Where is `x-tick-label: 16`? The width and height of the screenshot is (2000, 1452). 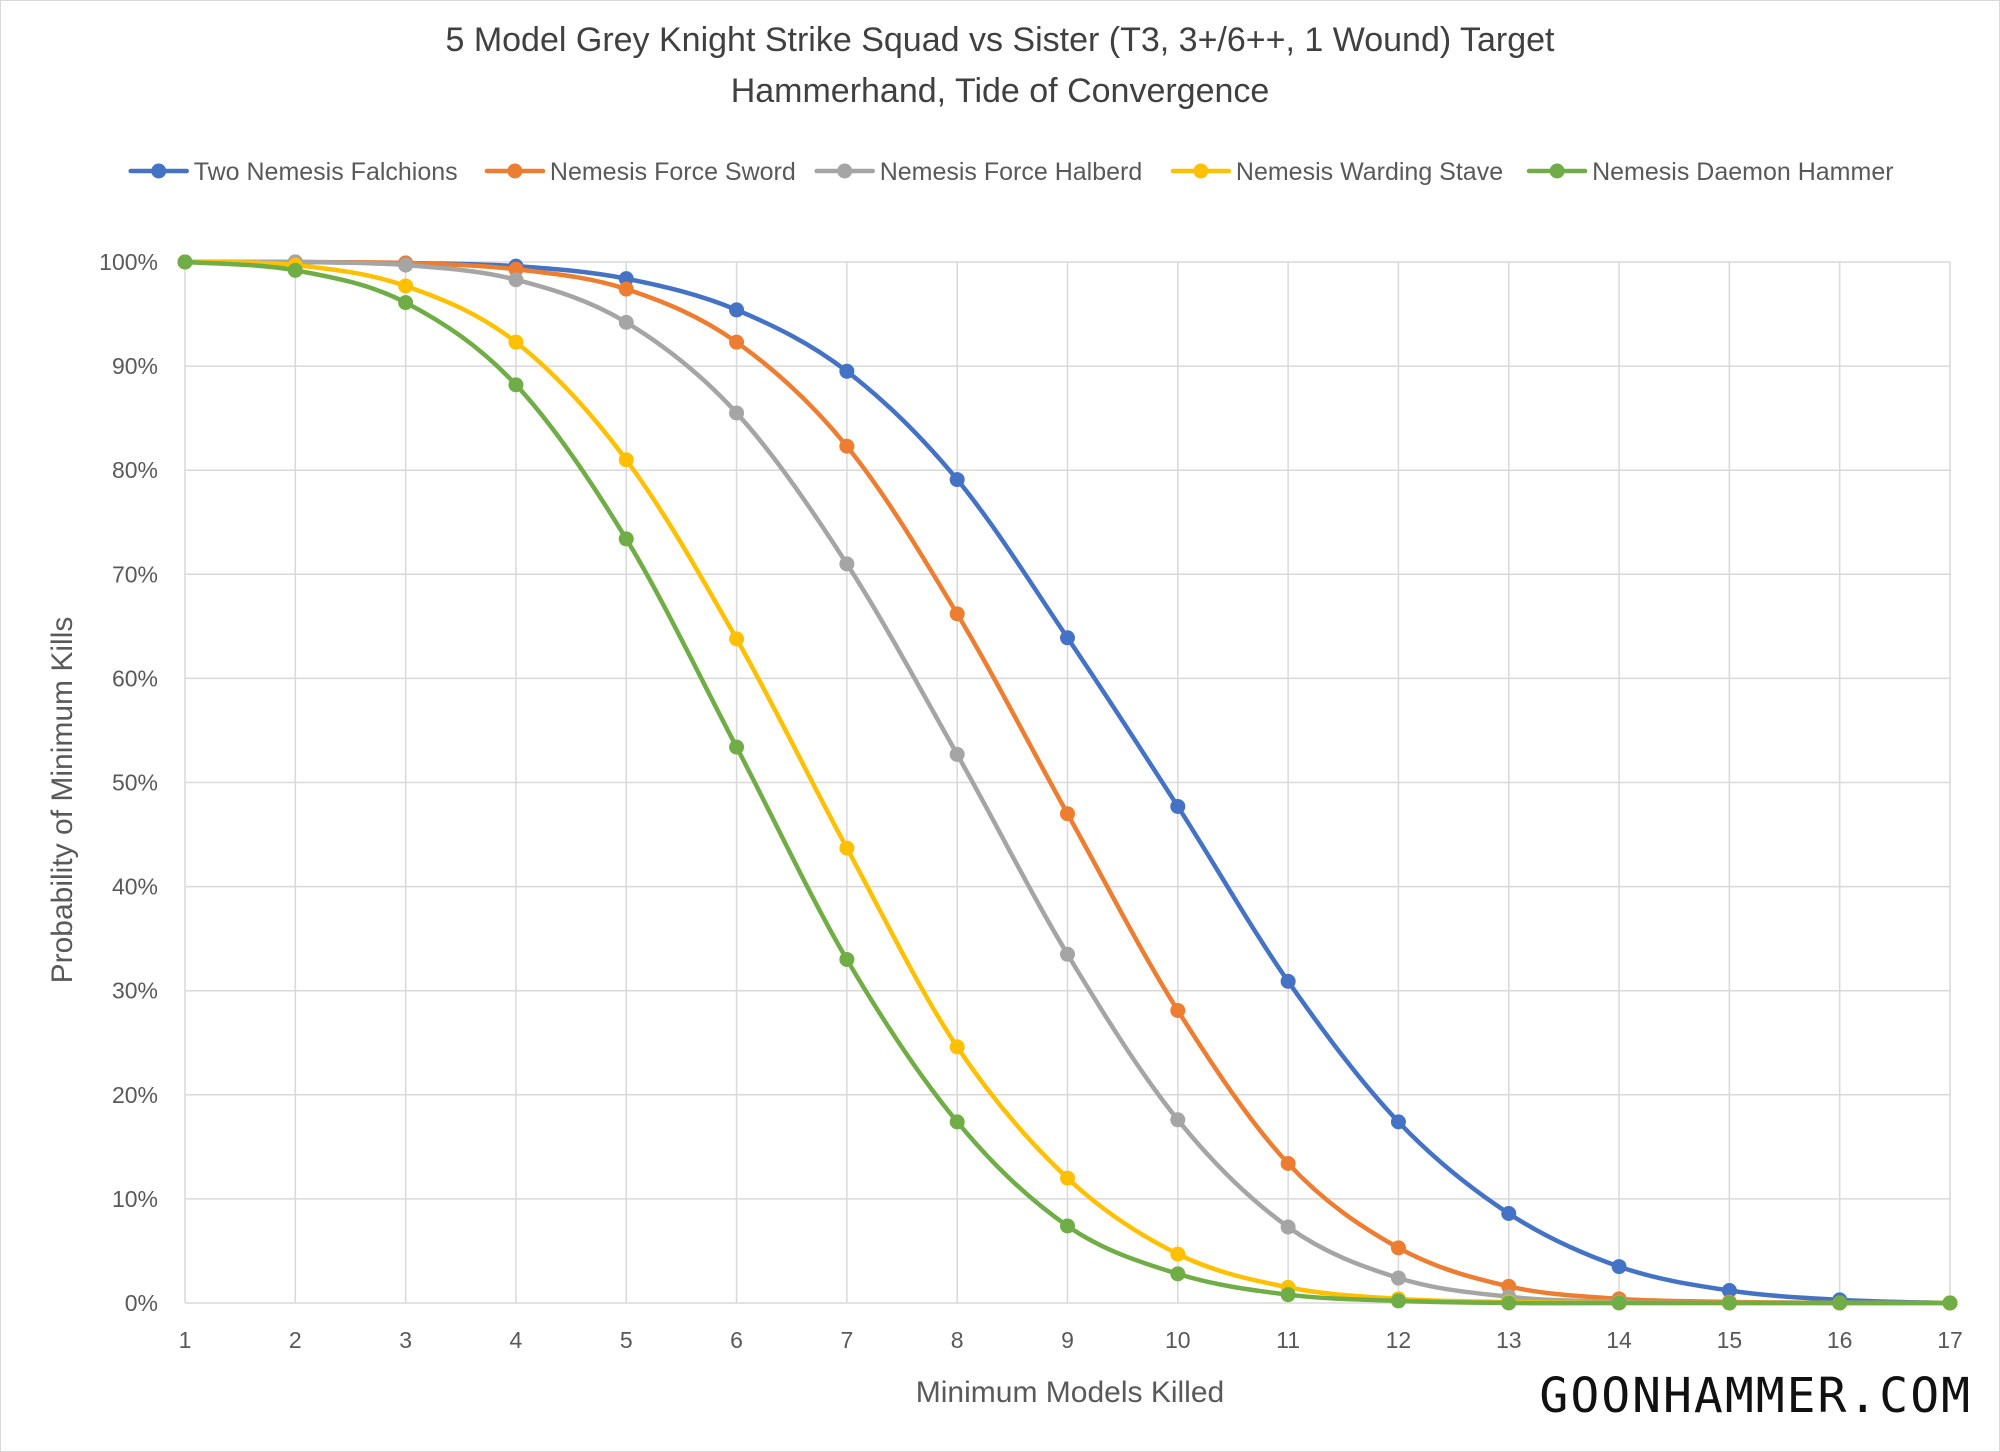 x-tick-label: 16 is located at coordinates (1840, 1340).